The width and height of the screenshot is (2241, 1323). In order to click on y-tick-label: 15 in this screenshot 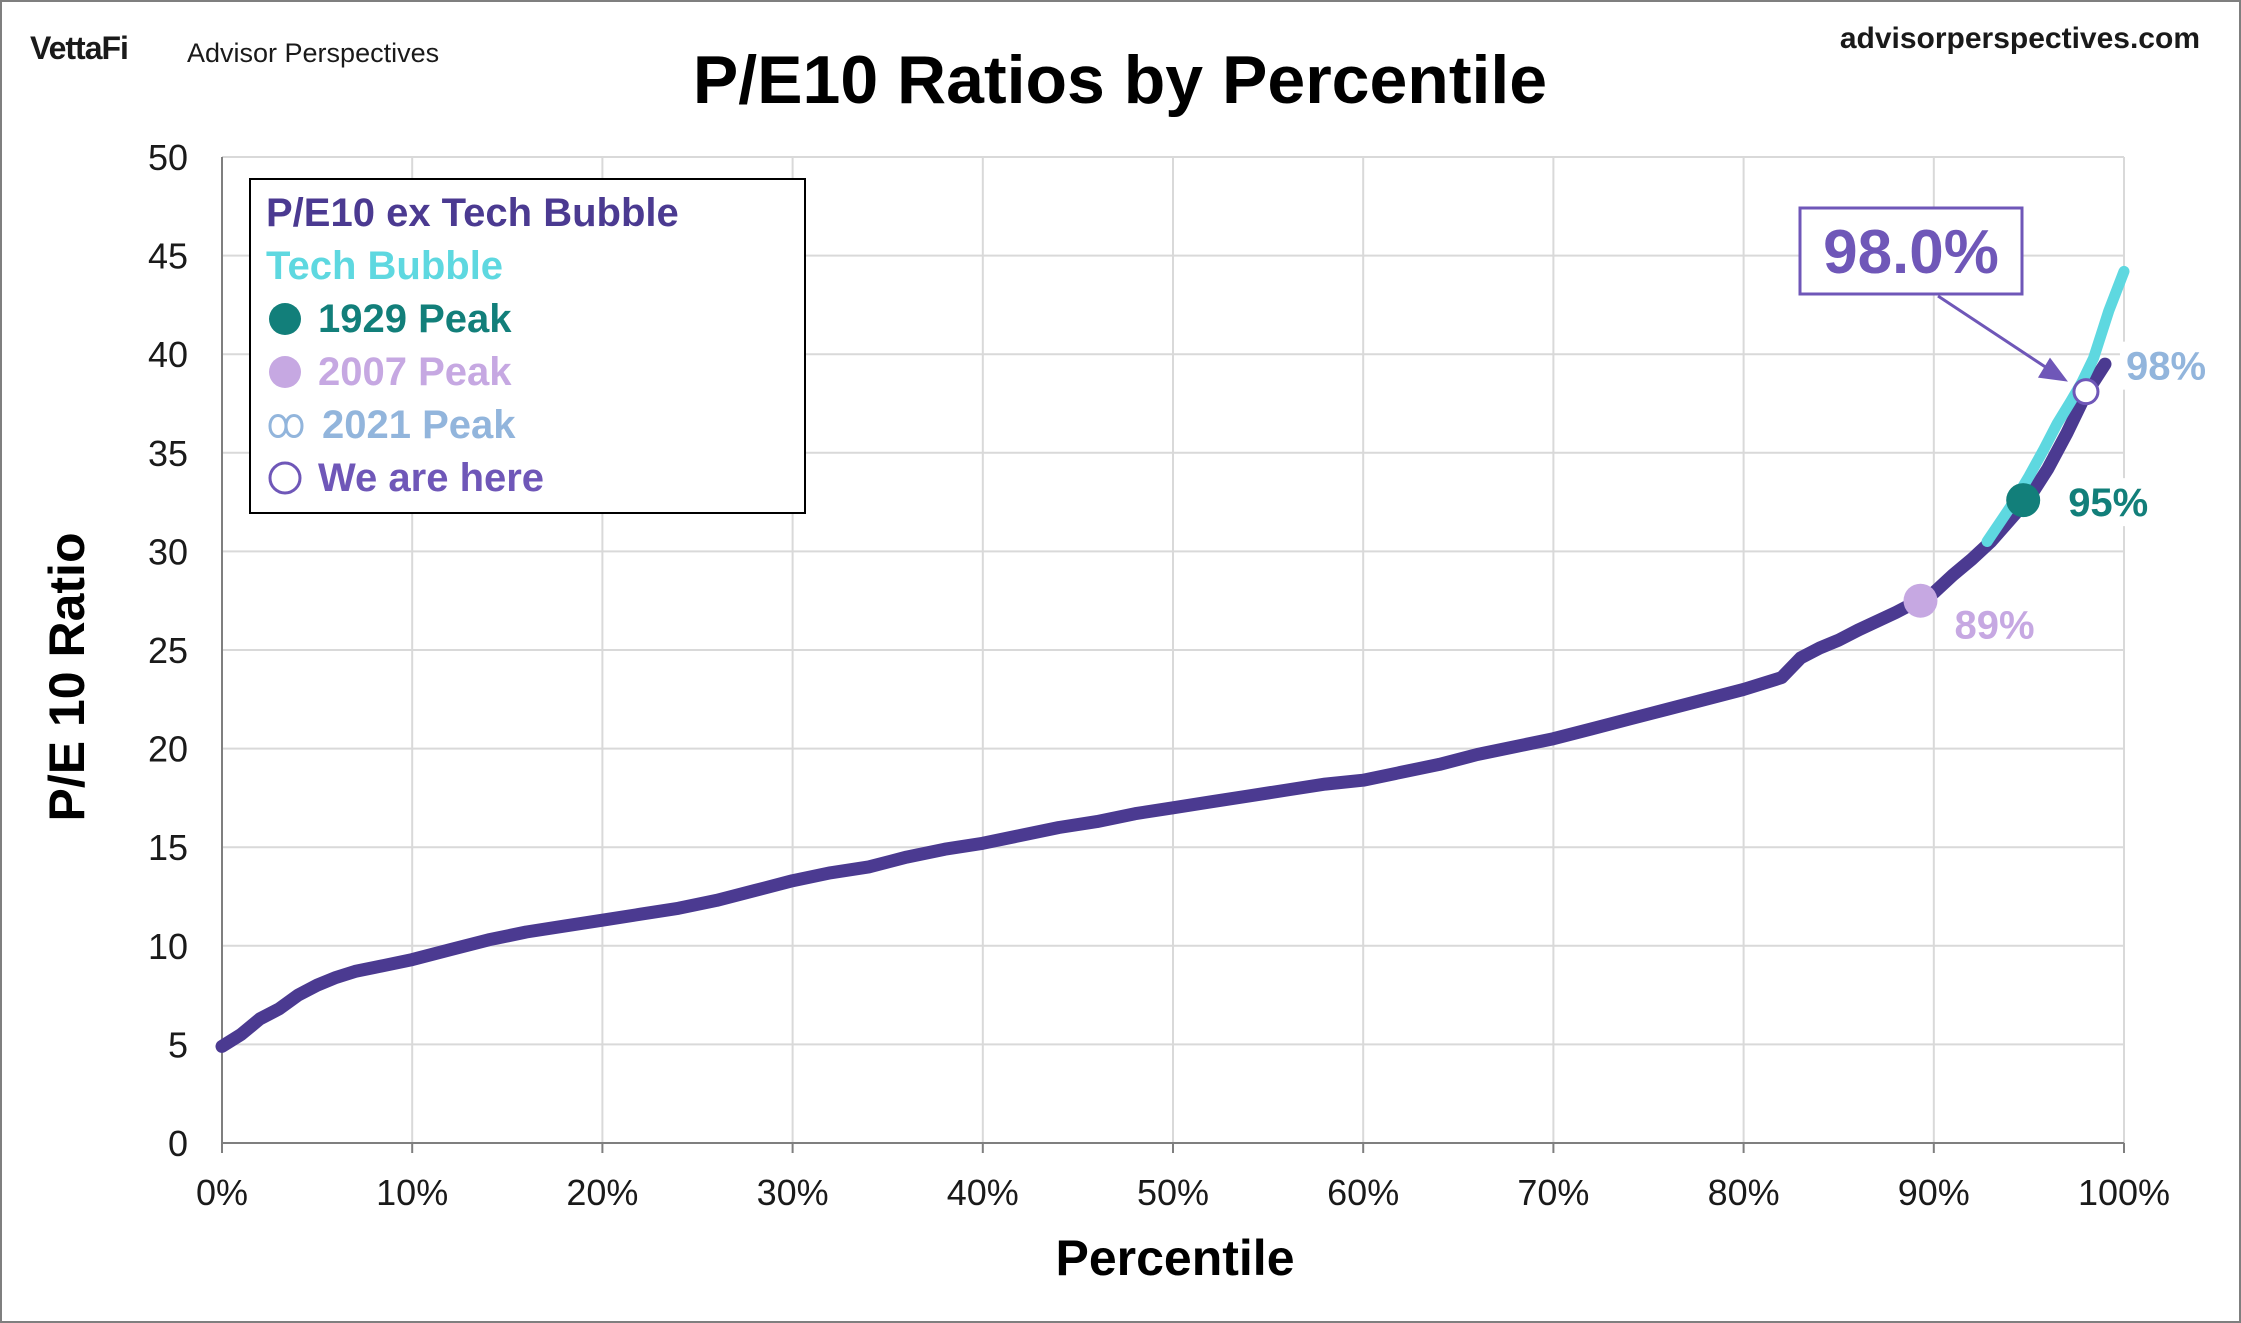, I will do `click(168, 847)`.